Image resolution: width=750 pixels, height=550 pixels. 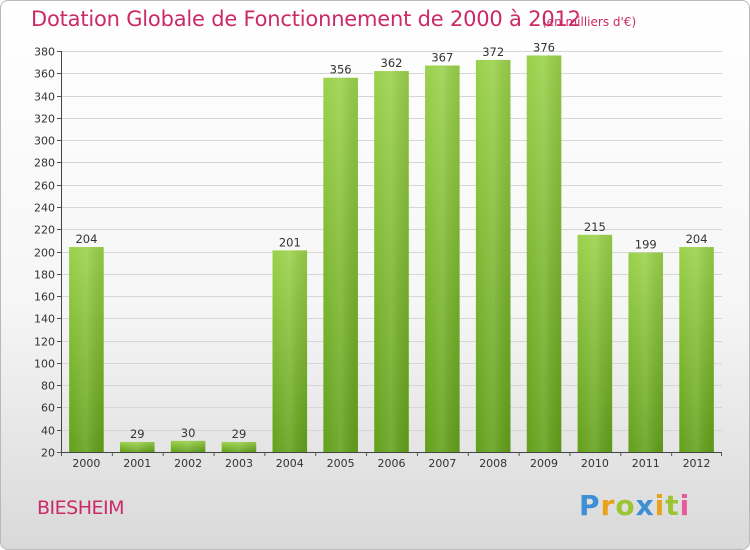 What do you see at coordinates (646, 245) in the screenshot?
I see `data-label: 199` at bounding box center [646, 245].